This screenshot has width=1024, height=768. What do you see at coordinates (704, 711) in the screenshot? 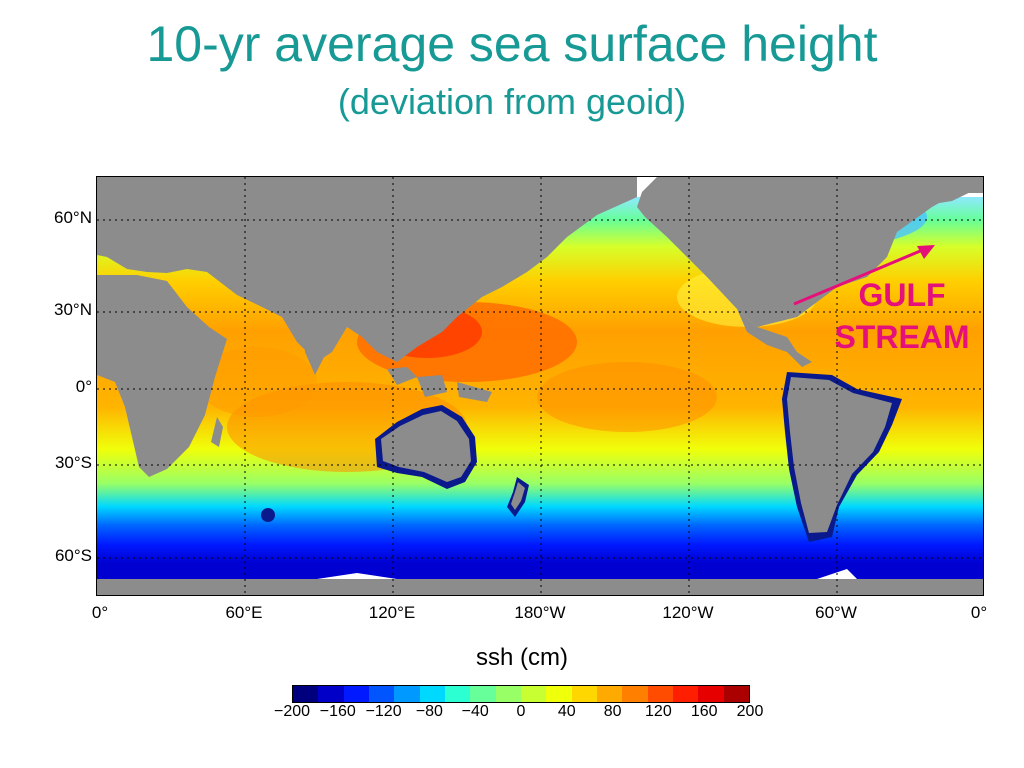
I see `colorbar-tick-label: 160` at bounding box center [704, 711].